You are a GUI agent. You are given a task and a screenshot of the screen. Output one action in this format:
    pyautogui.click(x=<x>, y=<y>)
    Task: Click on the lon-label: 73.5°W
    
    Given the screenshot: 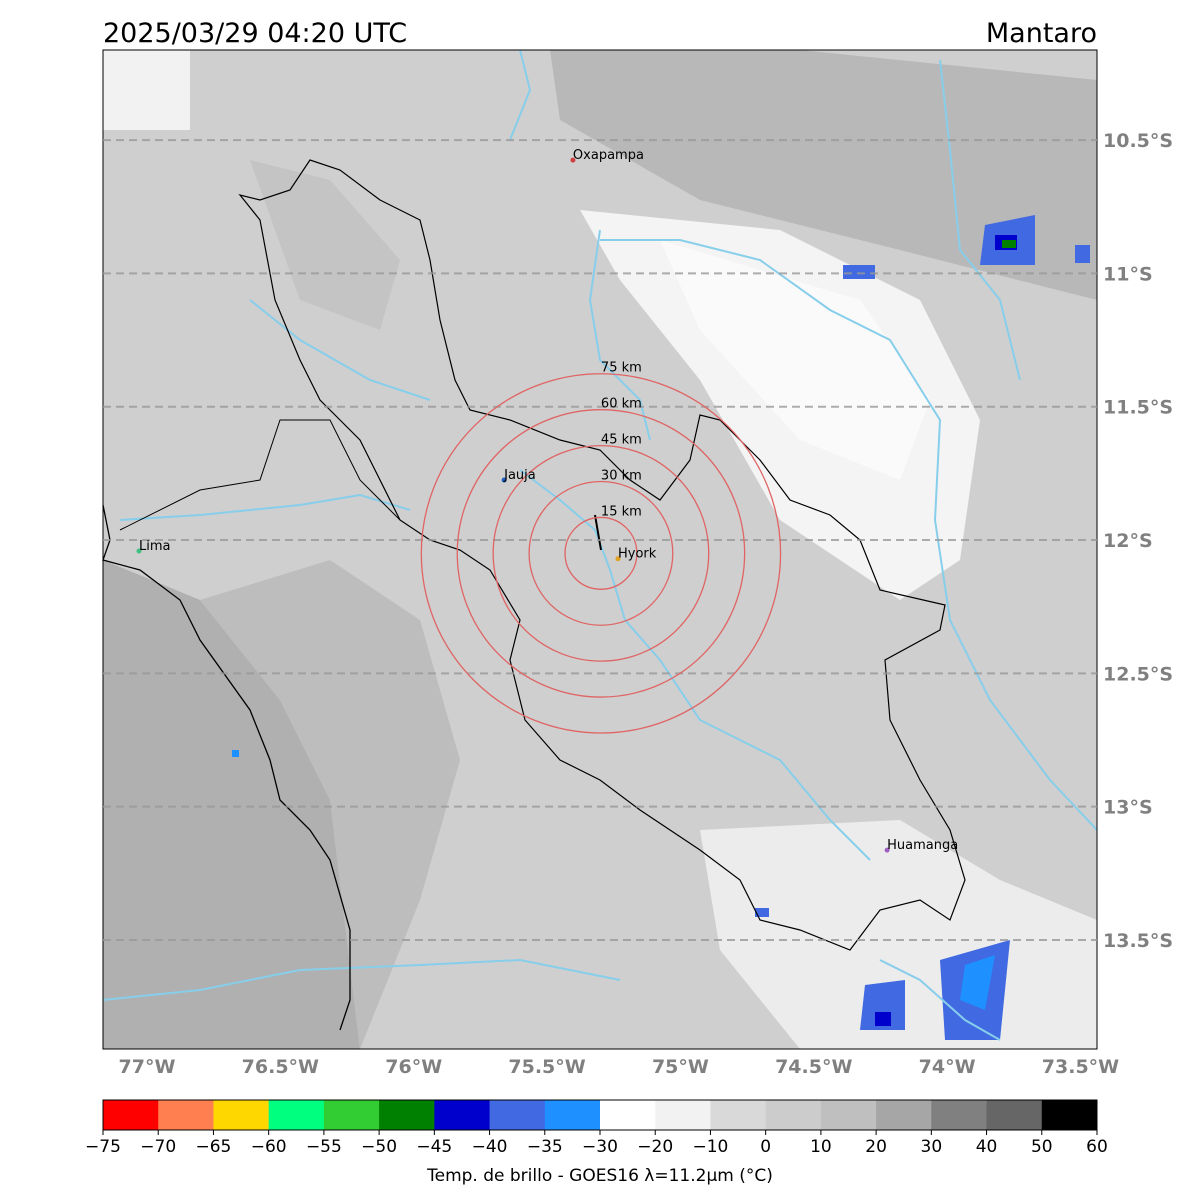 What is the action you would take?
    pyautogui.click(x=1080, y=1067)
    